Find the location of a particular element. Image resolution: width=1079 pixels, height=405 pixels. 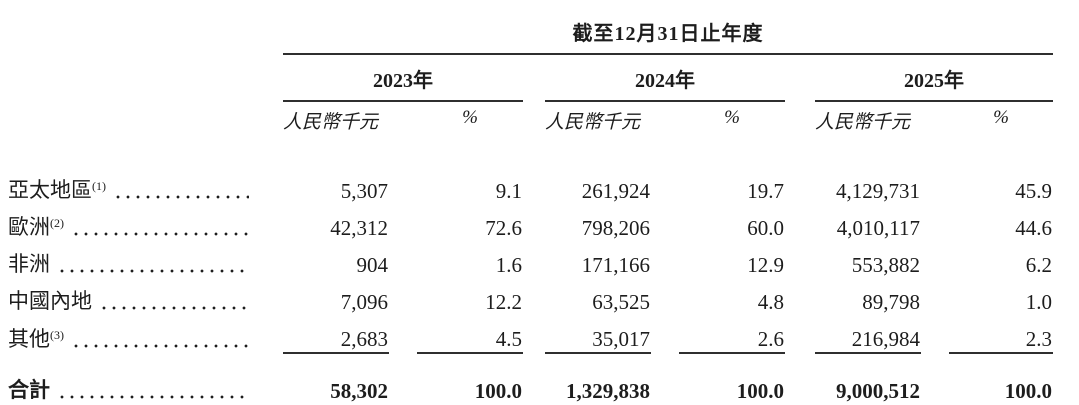

percent-2025: 2.3 is located at coordinates (1039, 339).